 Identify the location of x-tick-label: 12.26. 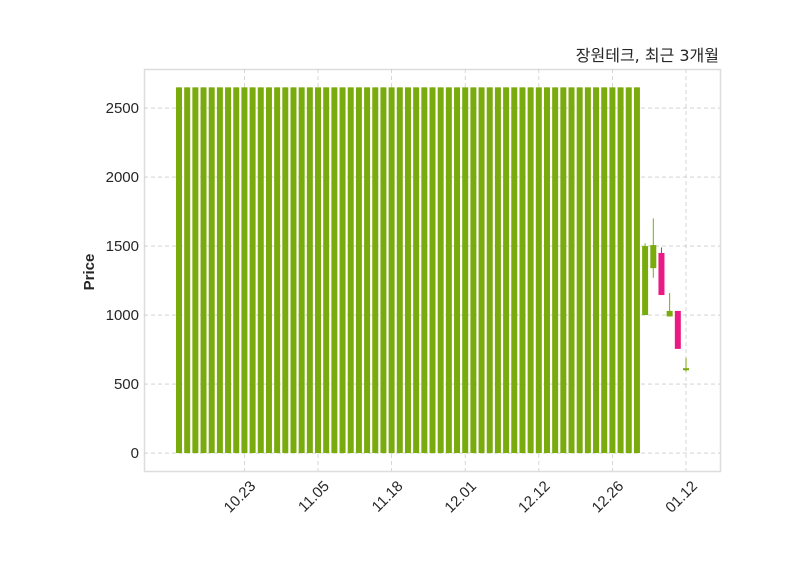
(608, 497).